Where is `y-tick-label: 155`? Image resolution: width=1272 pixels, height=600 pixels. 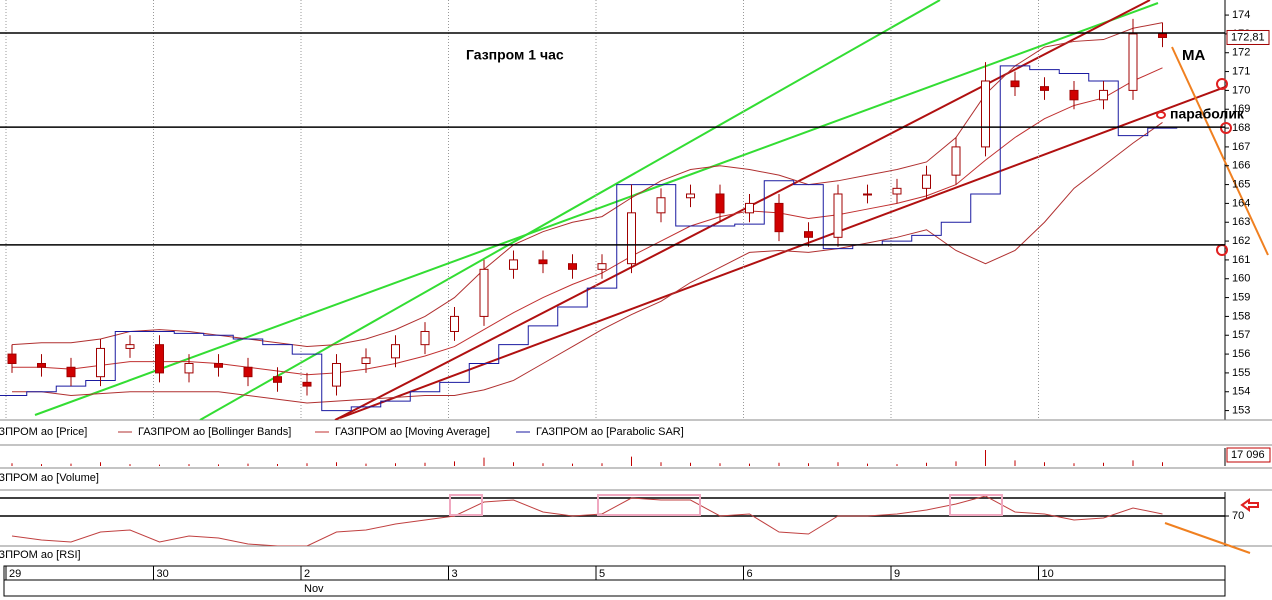 y-tick-label: 155 is located at coordinates (1241, 373).